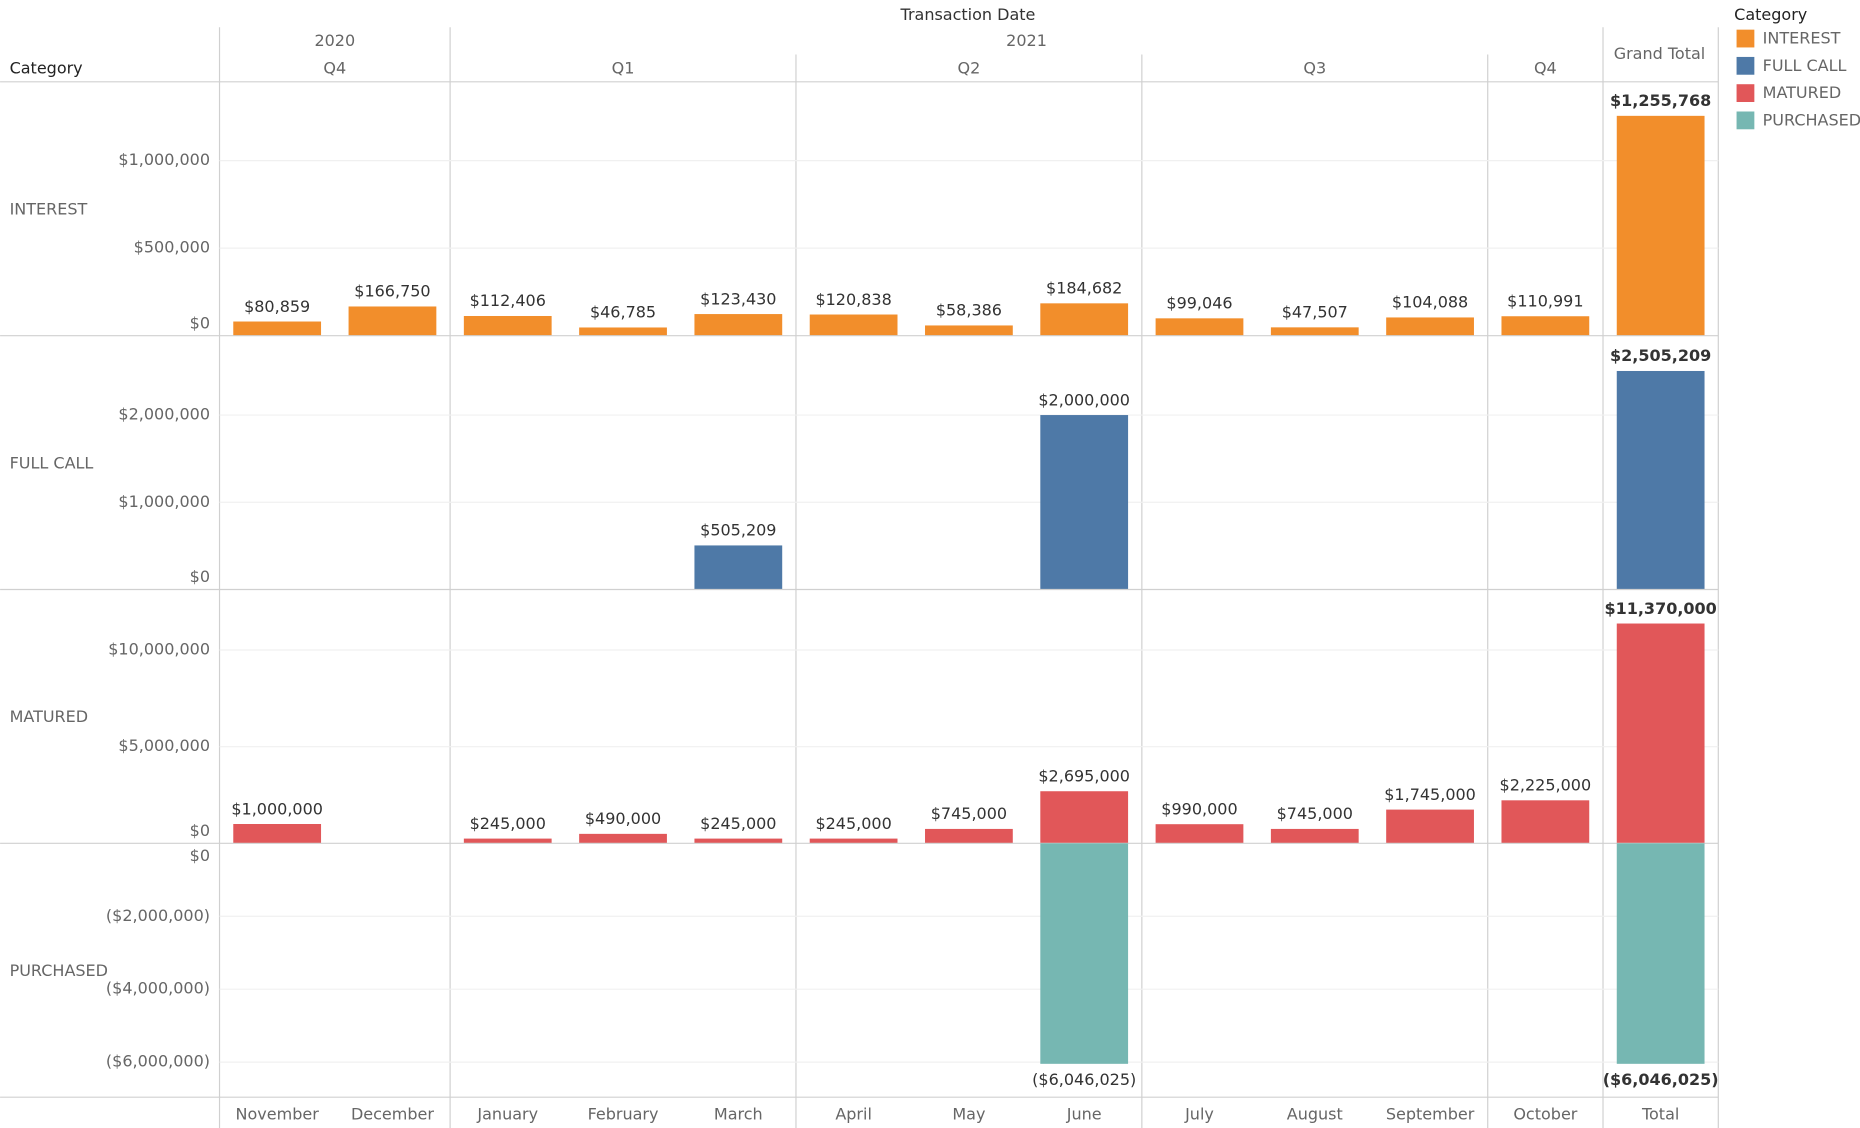  What do you see at coordinates (968, 1113) in the screenshot?
I see `x-tick-label: May` at bounding box center [968, 1113].